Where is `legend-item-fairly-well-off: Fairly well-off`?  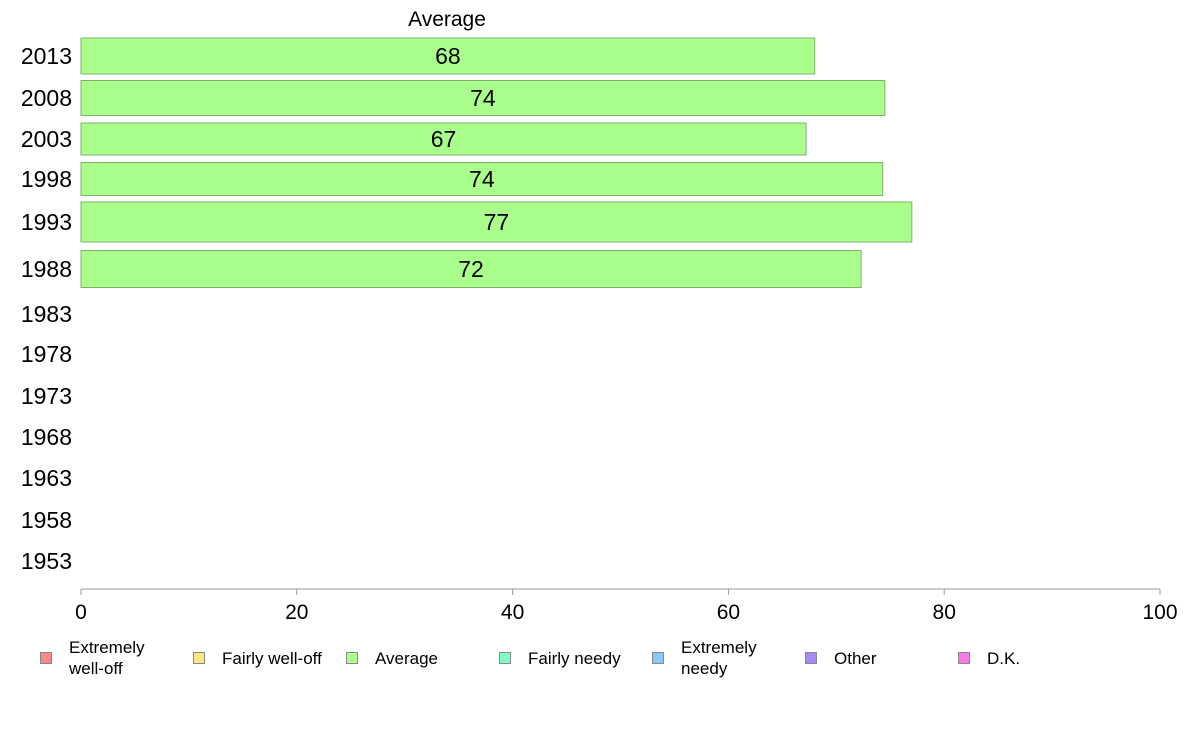
legend-item-fairly-well-off: Fairly well-off is located at coordinates (272, 658).